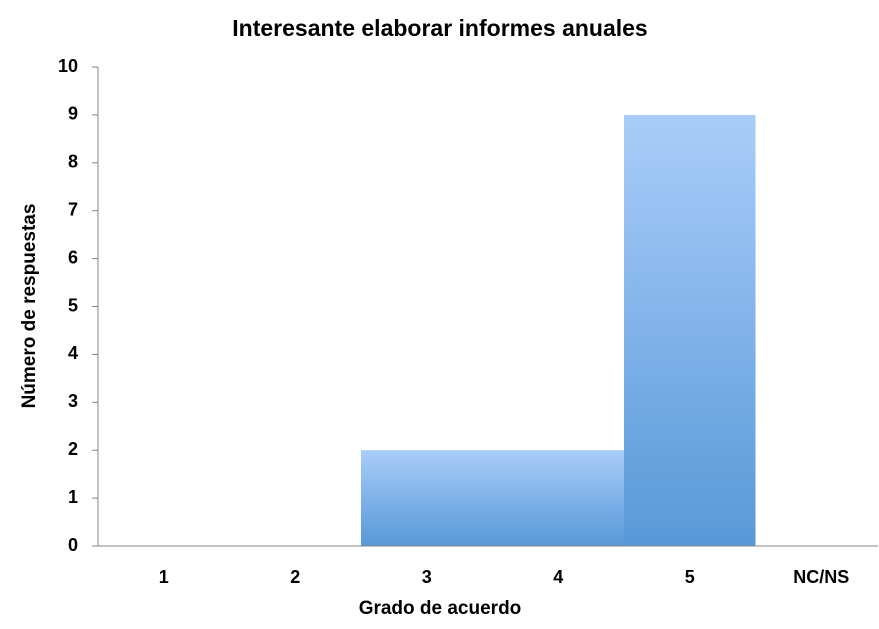 The width and height of the screenshot is (879, 629). Describe the element at coordinates (440, 608) in the screenshot. I see `x-axis-label: Grado de acuerdo` at that location.